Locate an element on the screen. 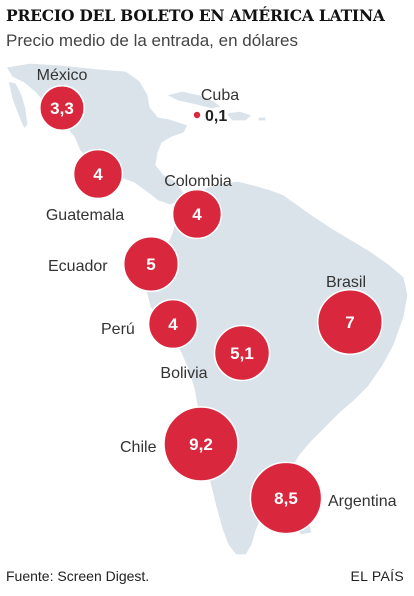  value-label-bolivia: 5,1 is located at coordinates (242, 353).